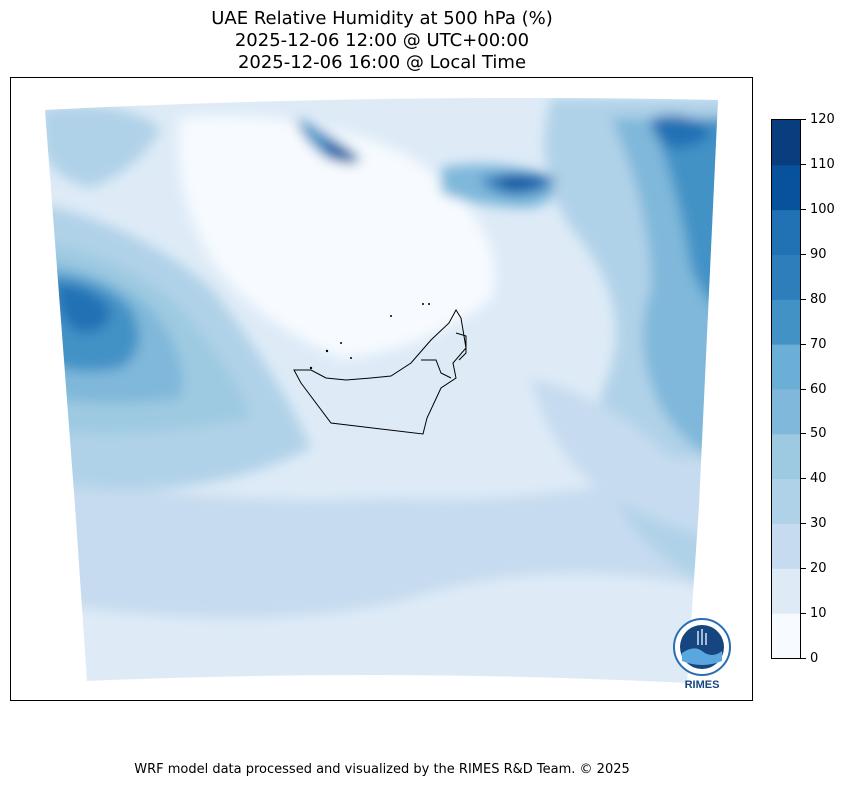 Image resolution: width=844 pixels, height=788 pixels. I want to click on rimes-logo: RIMES, so click(702, 654).